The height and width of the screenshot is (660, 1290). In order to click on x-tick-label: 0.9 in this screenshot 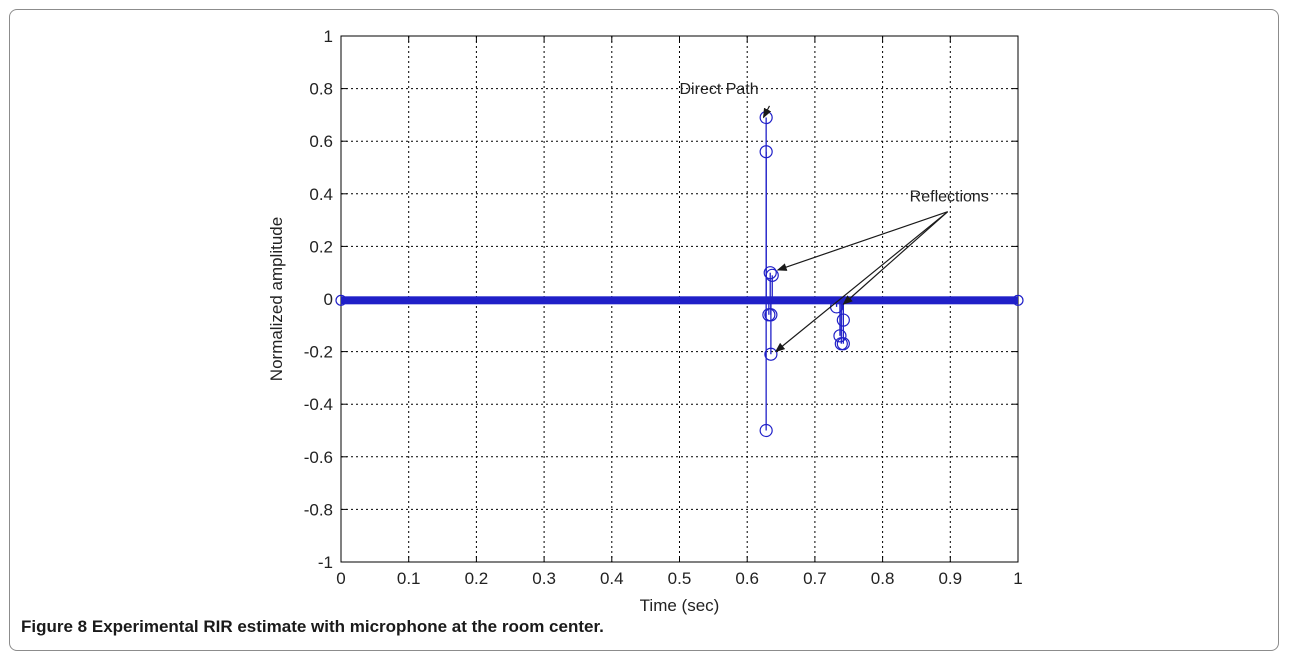, I will do `click(950, 578)`.